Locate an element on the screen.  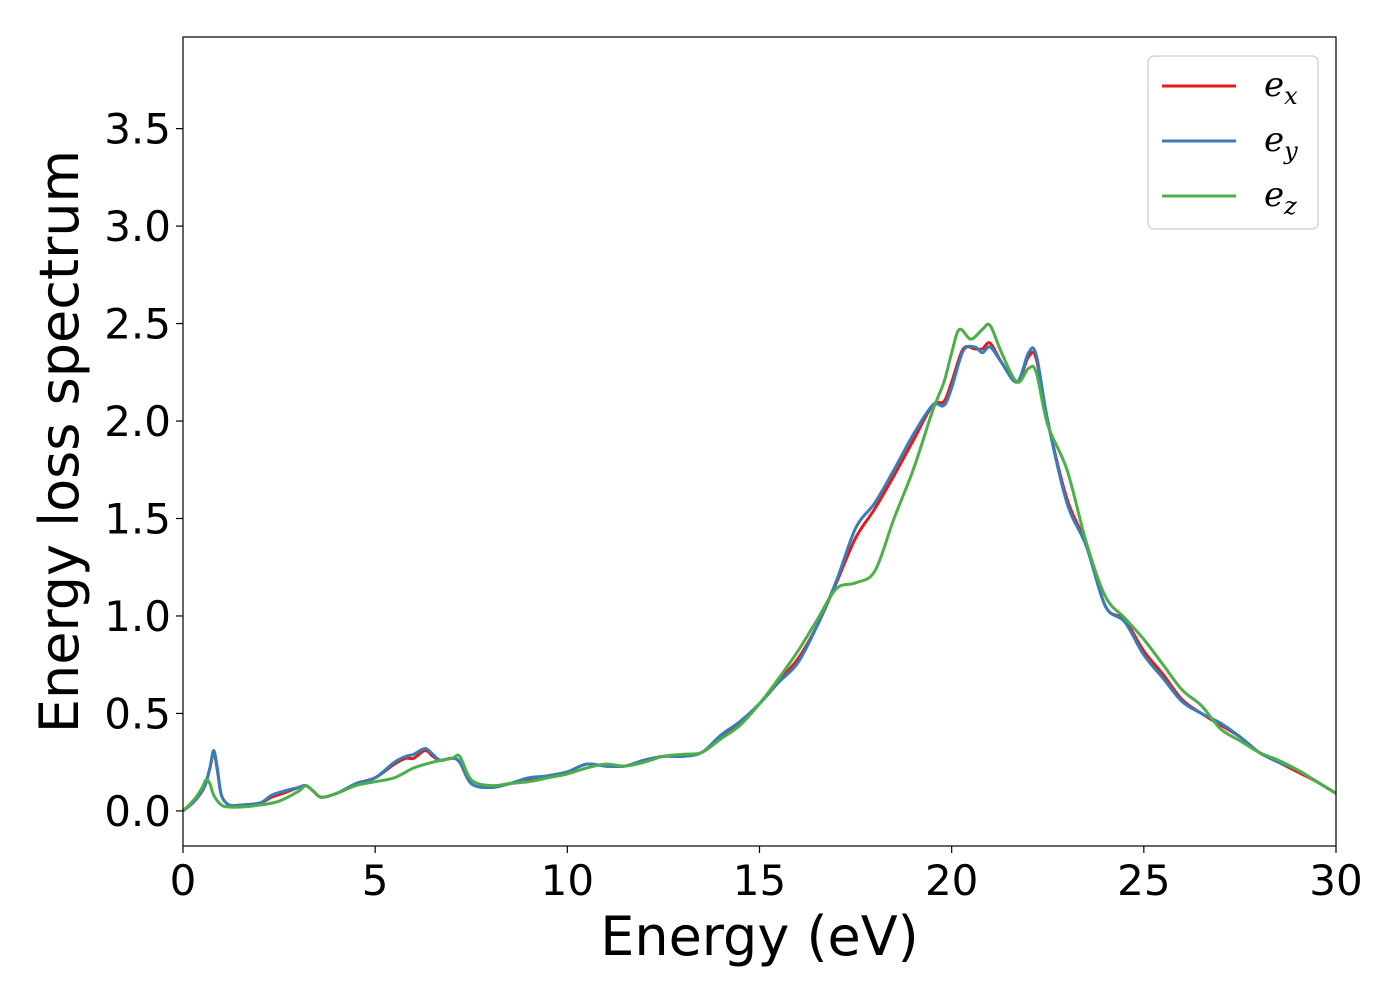
x-tick-label: 25 is located at coordinates (1143, 880).